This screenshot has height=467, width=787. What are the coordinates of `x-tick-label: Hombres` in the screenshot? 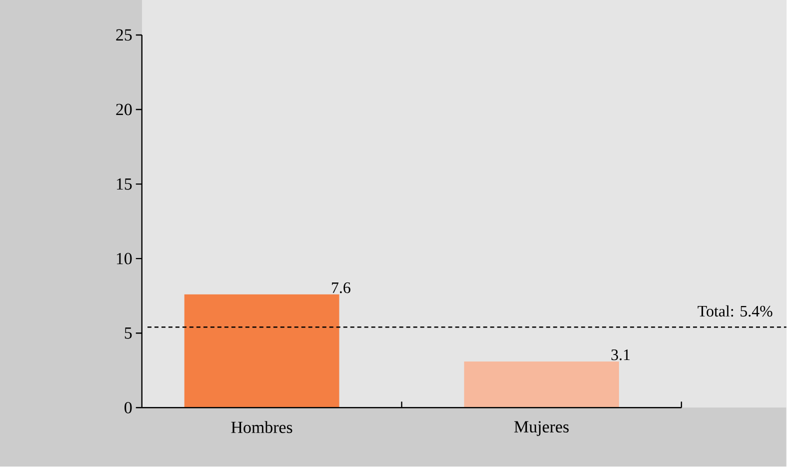 It's located at (261, 427).